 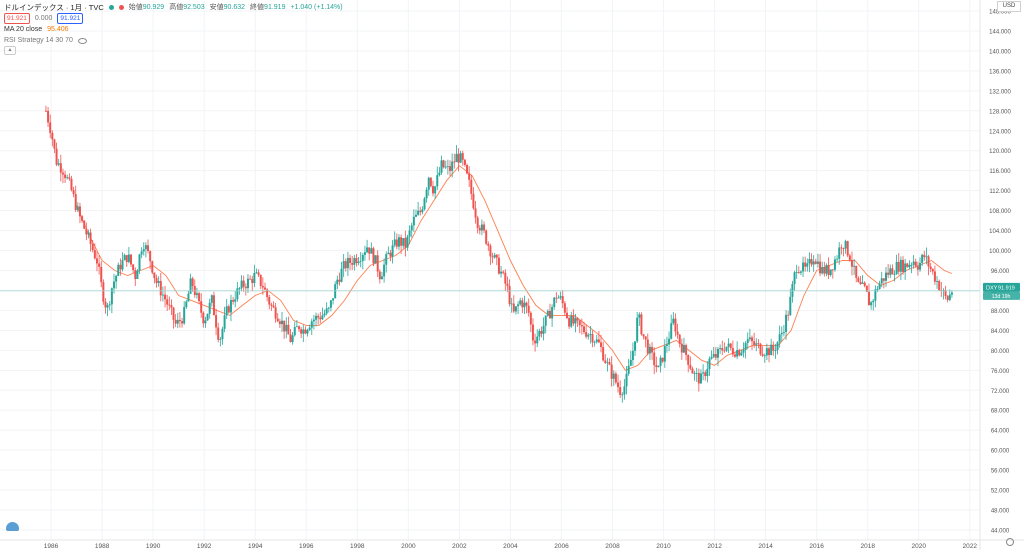 What do you see at coordinates (17, 18) in the screenshot?
I see `sell-button: 91.921` at bounding box center [17, 18].